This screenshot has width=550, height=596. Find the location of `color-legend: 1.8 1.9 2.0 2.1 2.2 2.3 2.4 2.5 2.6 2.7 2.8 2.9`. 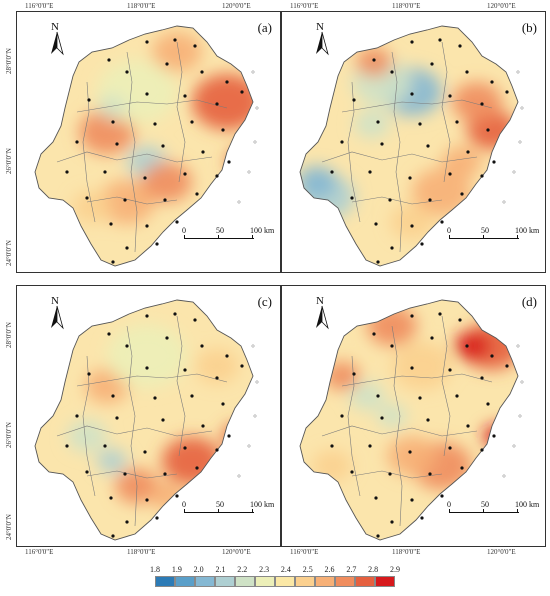

color-legend: 1.8 1.9 2.0 2.1 2.2 2.3 2.4 2.5 2.6 2.7 2.8 2.9 is located at coordinates (275, 579).